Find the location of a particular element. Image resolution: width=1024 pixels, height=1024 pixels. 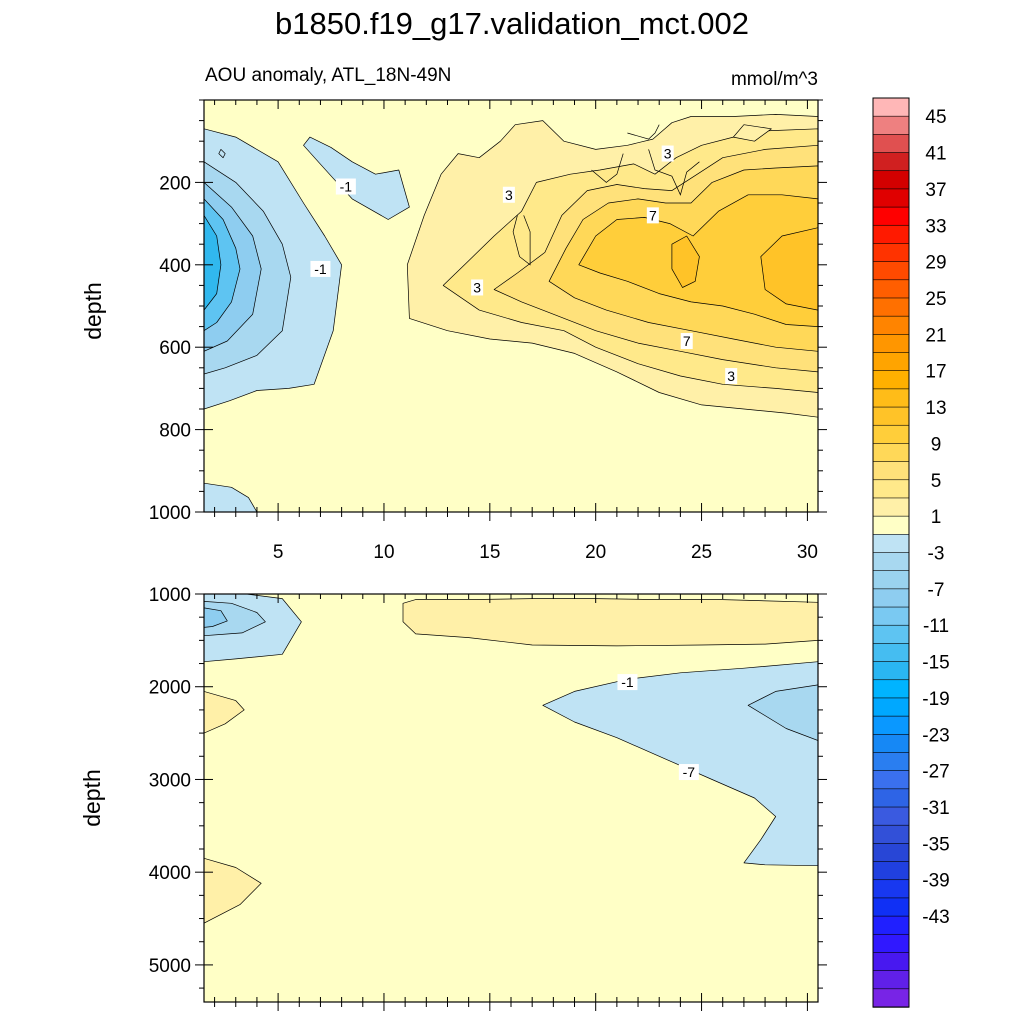

subtitle-left: AOU anomaly, ATL_18N-49N is located at coordinates (328, 75).